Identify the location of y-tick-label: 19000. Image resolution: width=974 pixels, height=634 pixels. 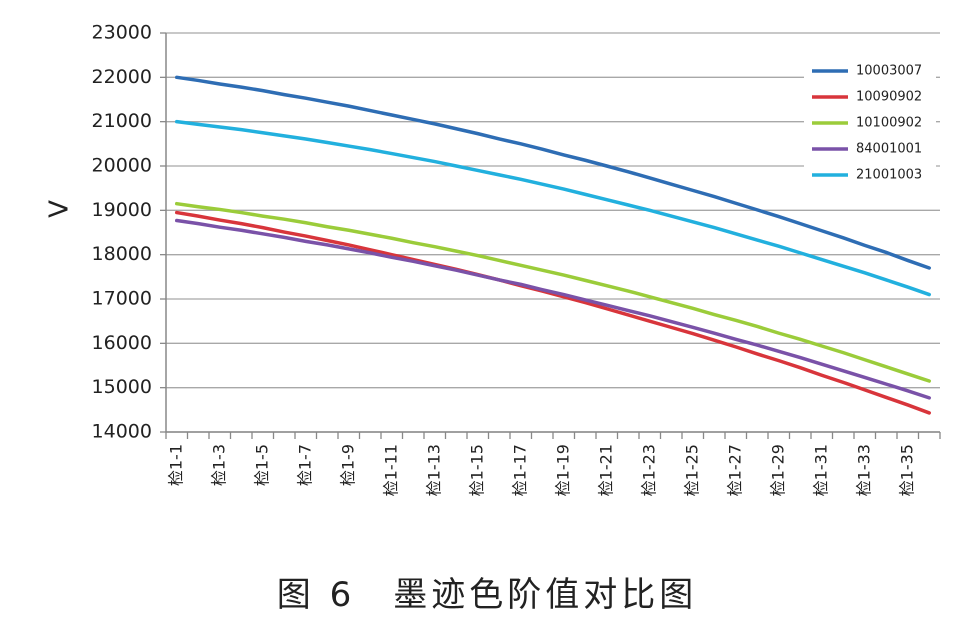
(122, 210).